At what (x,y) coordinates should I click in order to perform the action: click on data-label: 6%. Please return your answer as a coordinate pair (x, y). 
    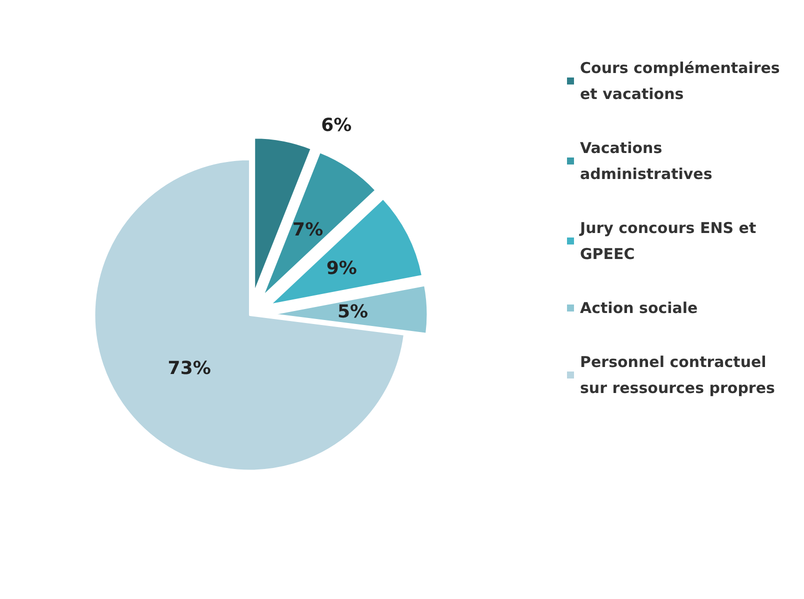
    Looking at the image, I should click on (336, 125).